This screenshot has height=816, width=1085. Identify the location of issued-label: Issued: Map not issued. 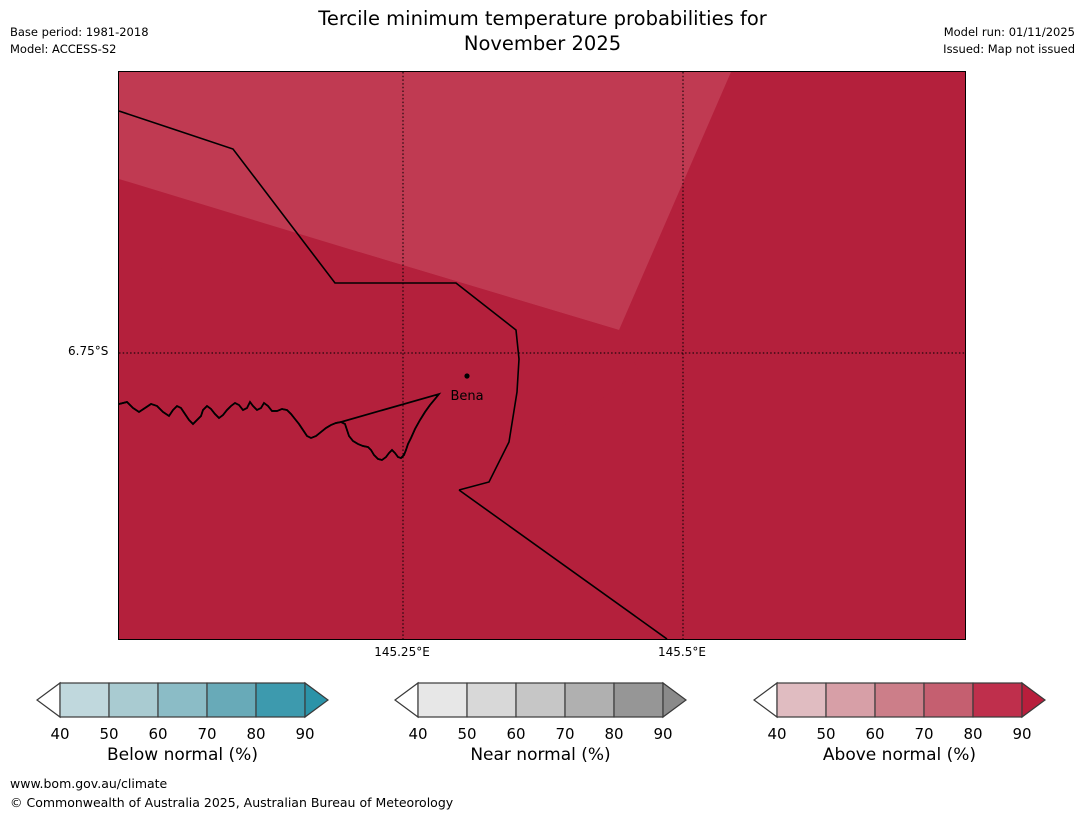
(1009, 49).